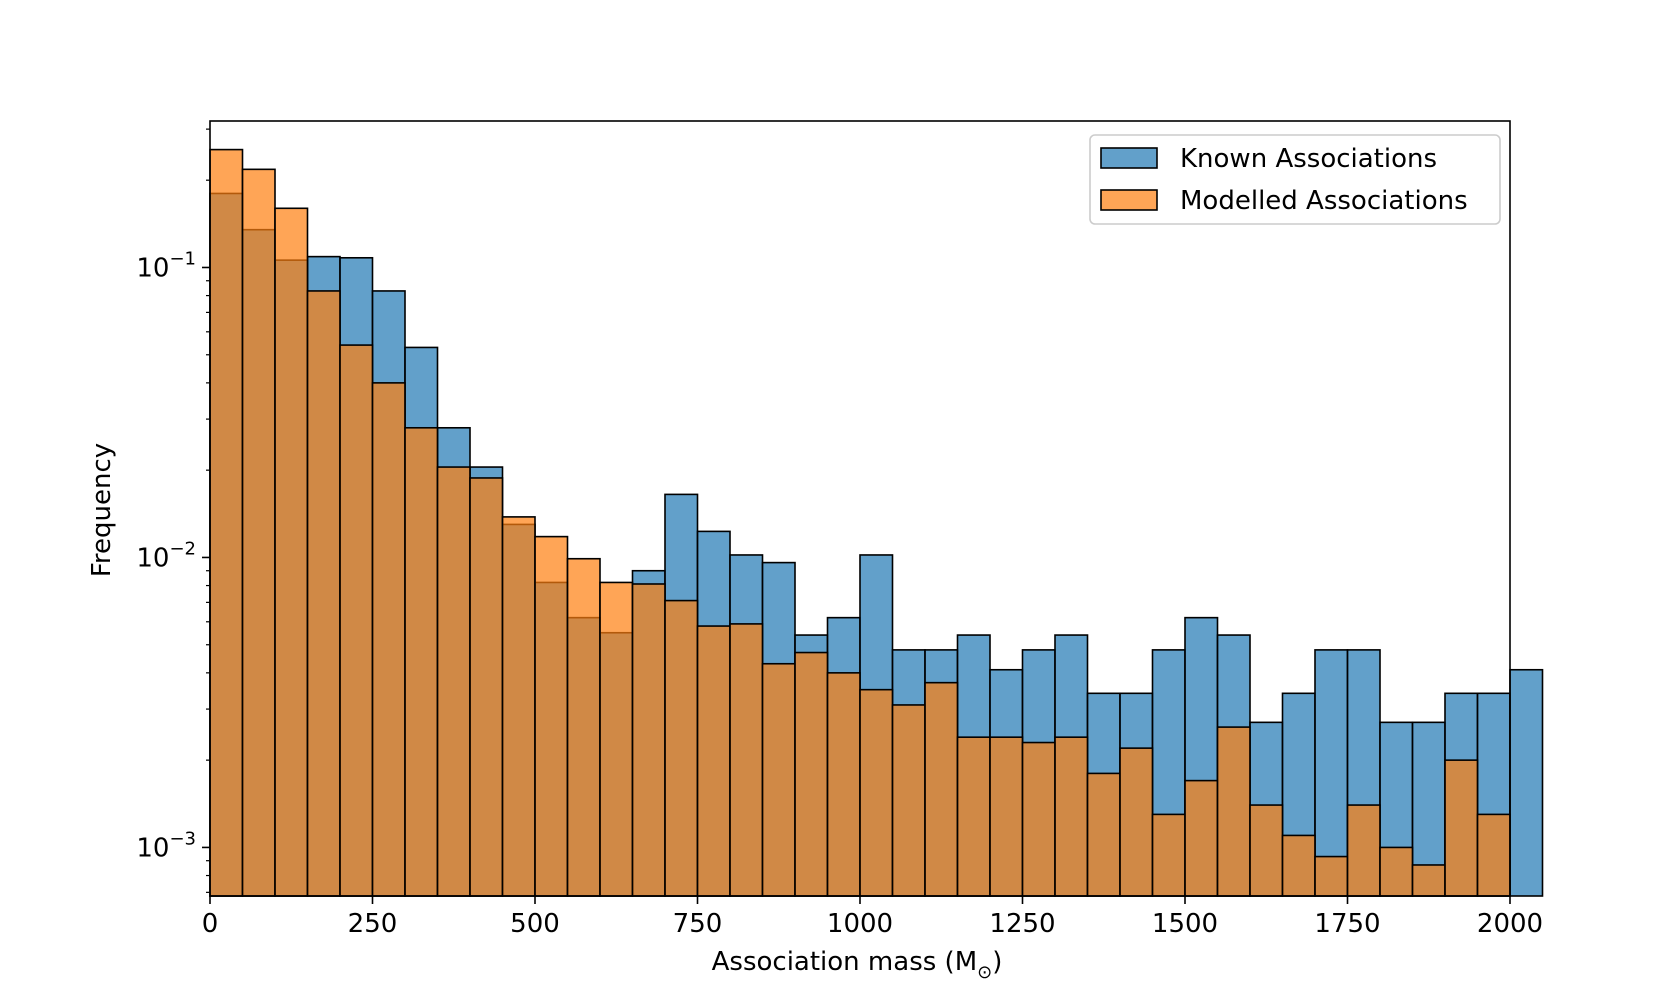 The image size is (1661, 997). What do you see at coordinates (535, 924) in the screenshot?
I see `x-tick-label: 500` at bounding box center [535, 924].